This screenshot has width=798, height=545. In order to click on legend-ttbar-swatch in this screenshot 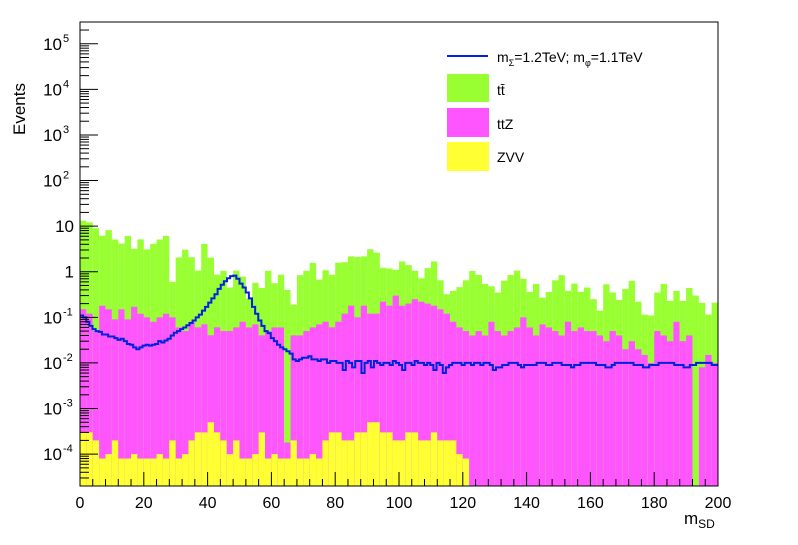, I will do `click(468, 88)`.